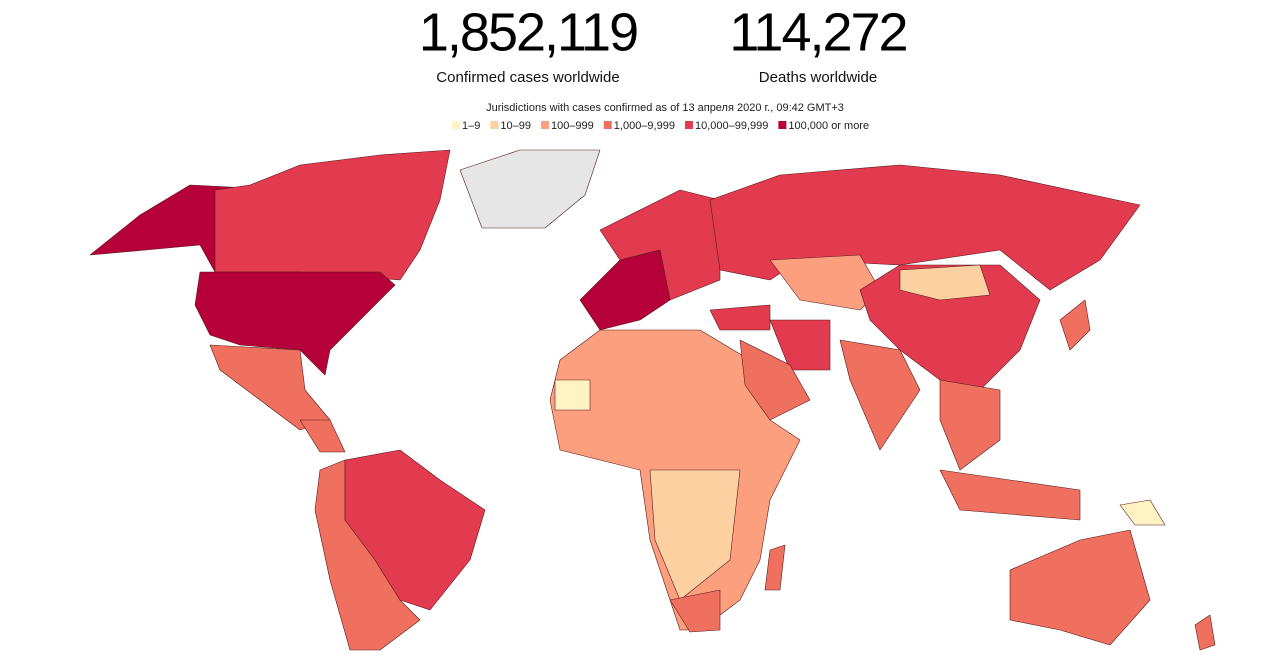 Image resolution: width=1280 pixels, height=657 pixels. What do you see at coordinates (731, 126) in the screenshot?
I see `legend-label: 10,000–99,999` at bounding box center [731, 126].